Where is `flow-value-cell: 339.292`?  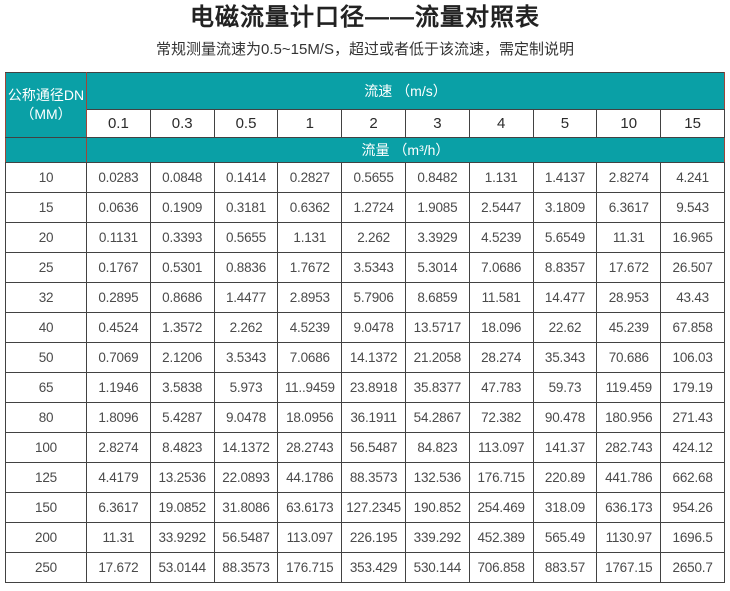 flow-value-cell: 339.292 is located at coordinates (437, 537).